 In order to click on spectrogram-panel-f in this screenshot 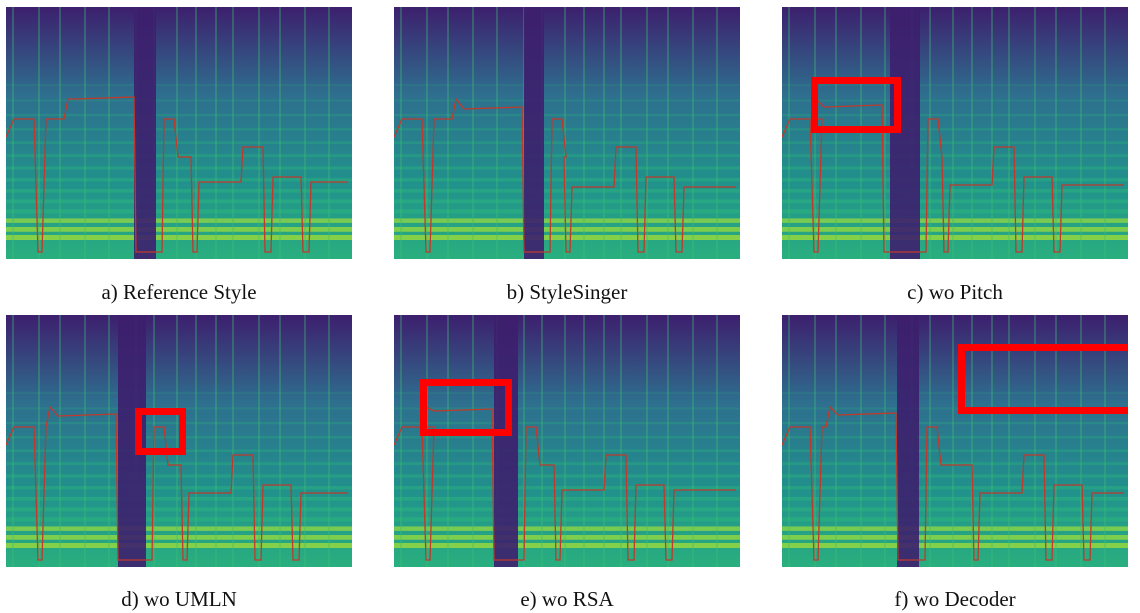, I will do `click(955, 441)`.